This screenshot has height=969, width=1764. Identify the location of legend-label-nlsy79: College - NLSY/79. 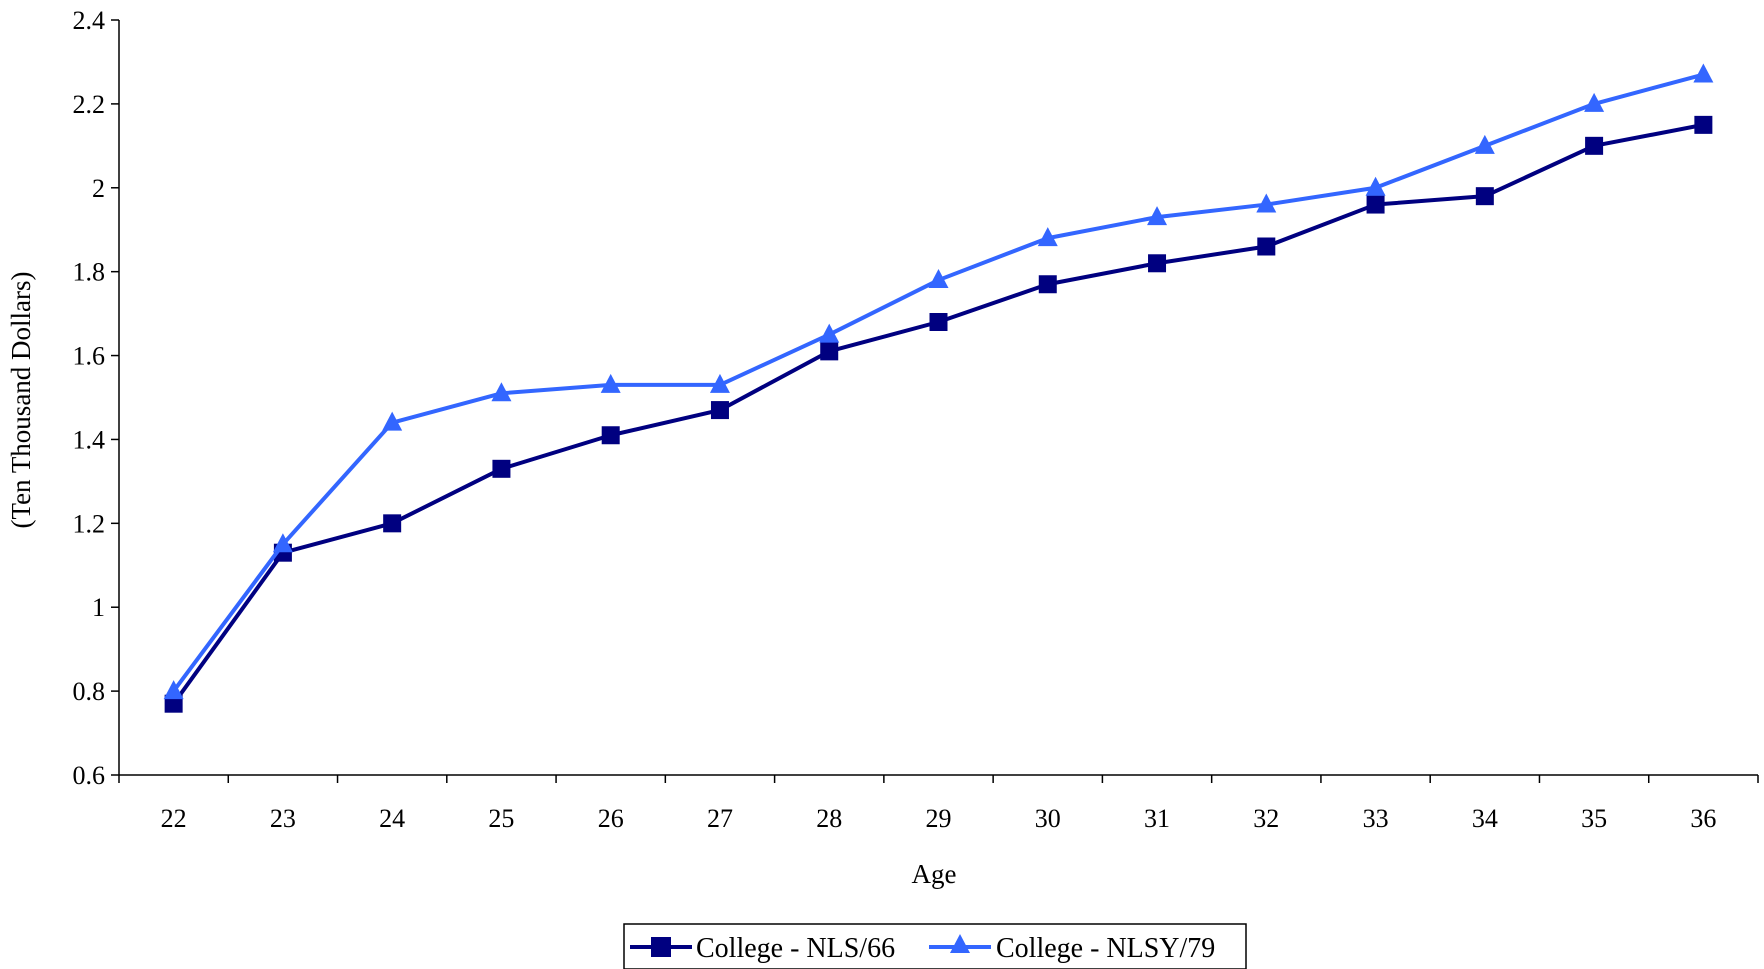
(1105, 948).